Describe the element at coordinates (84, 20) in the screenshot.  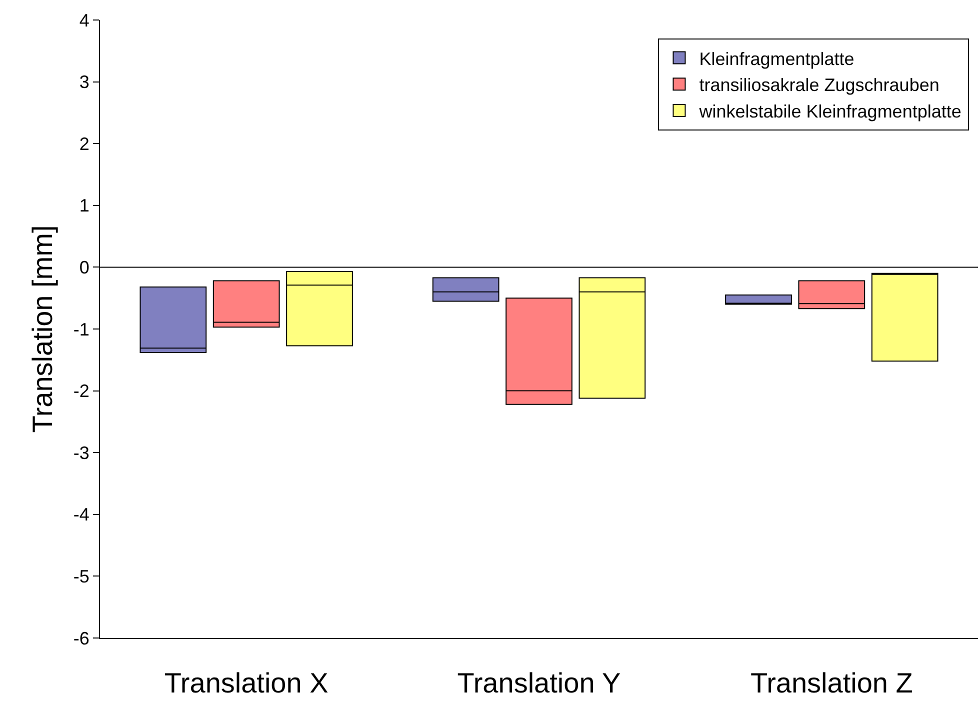
I see `y-tick-label: 4` at that location.